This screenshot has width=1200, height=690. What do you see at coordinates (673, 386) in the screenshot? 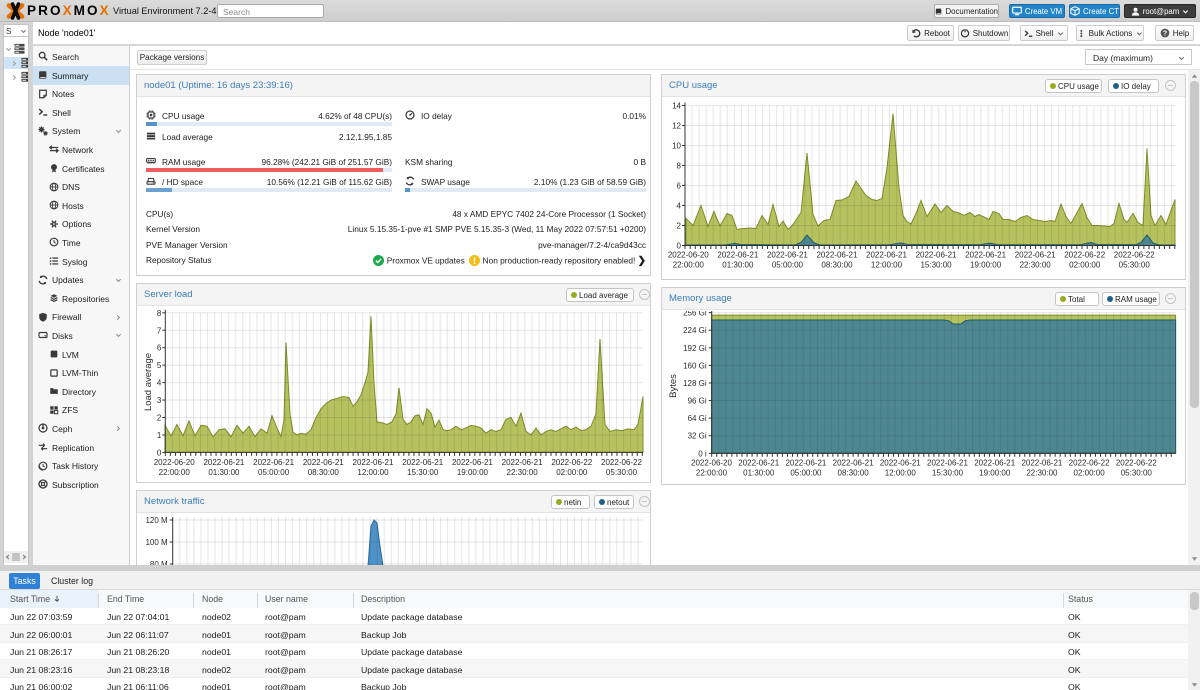
I see `svg-text: Bytes` at bounding box center [673, 386].